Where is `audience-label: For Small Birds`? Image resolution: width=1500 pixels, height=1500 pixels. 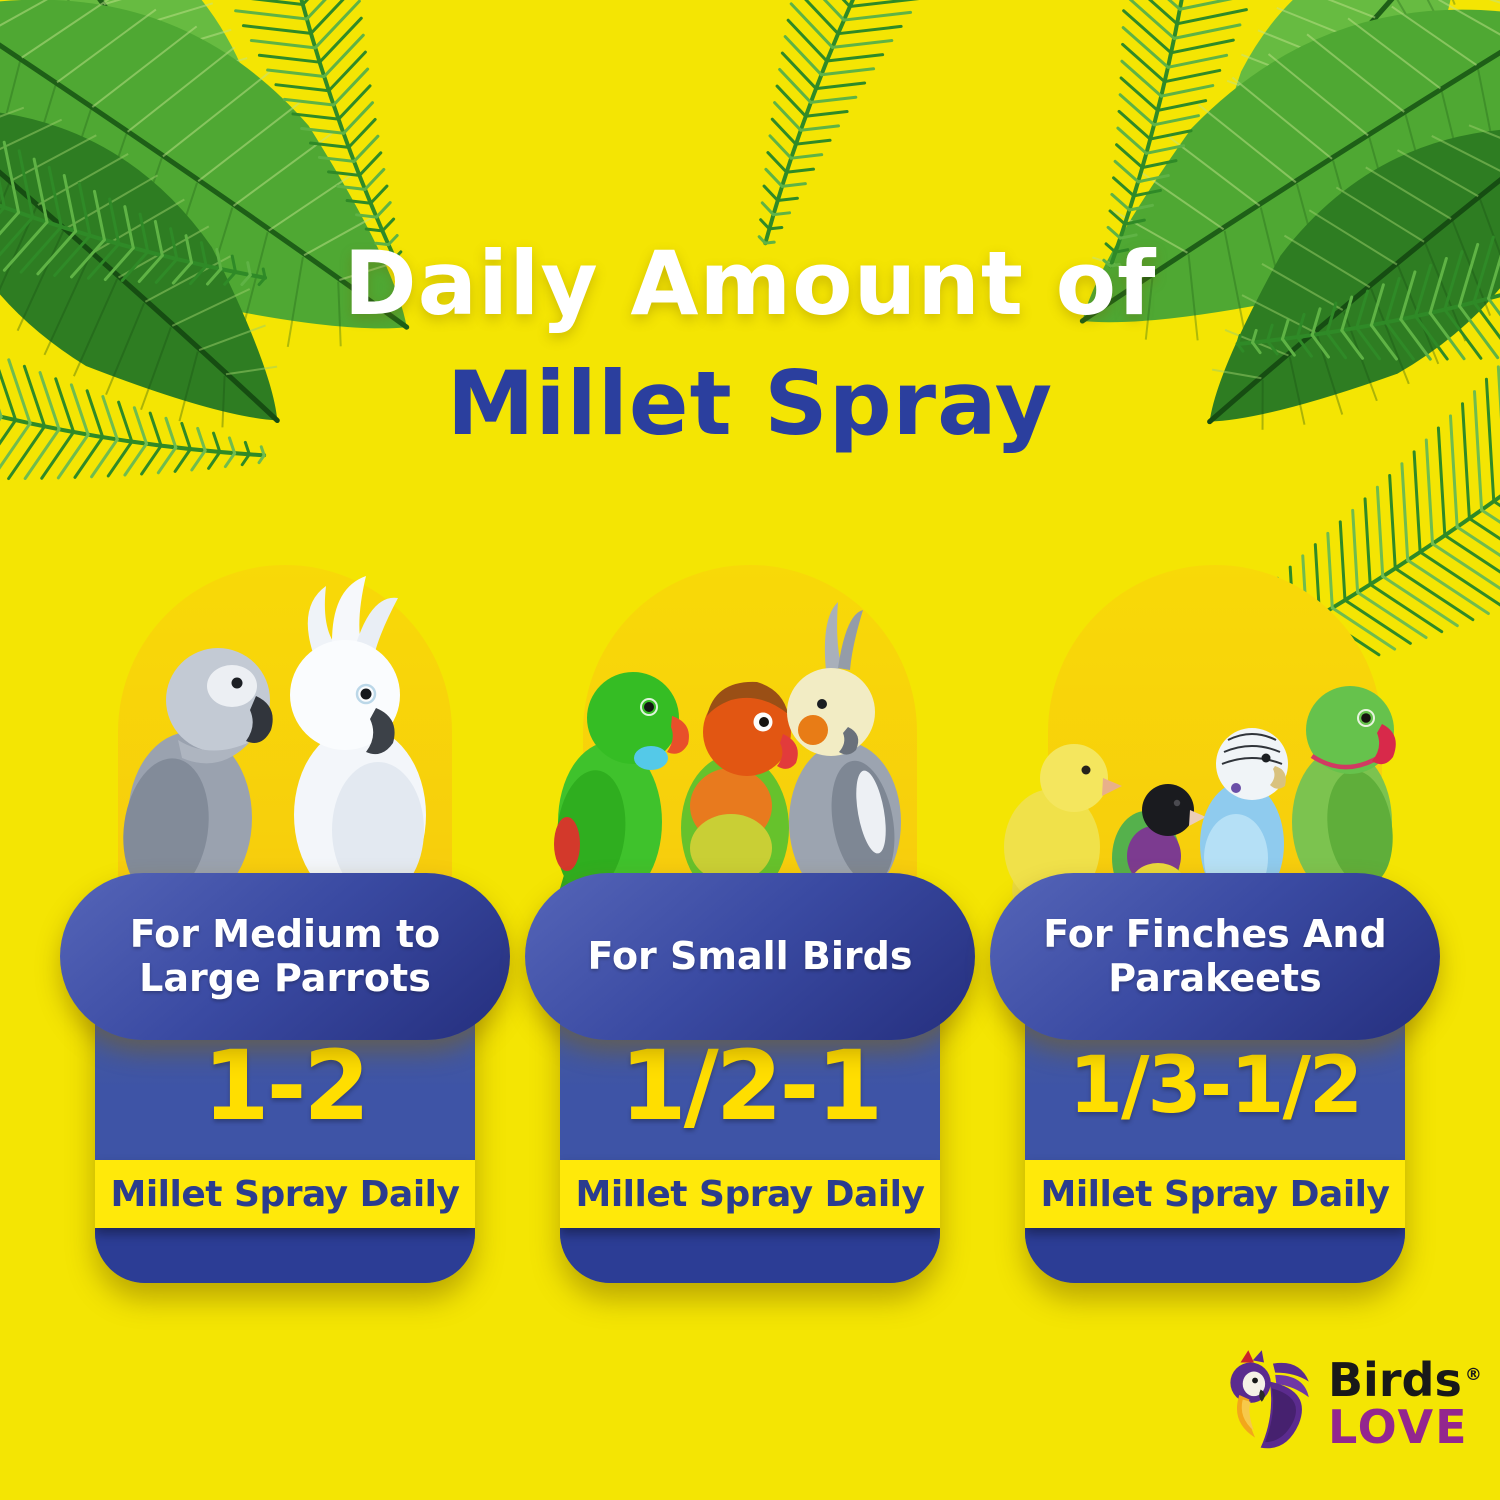 audience-label: For Small Birds is located at coordinates (750, 955).